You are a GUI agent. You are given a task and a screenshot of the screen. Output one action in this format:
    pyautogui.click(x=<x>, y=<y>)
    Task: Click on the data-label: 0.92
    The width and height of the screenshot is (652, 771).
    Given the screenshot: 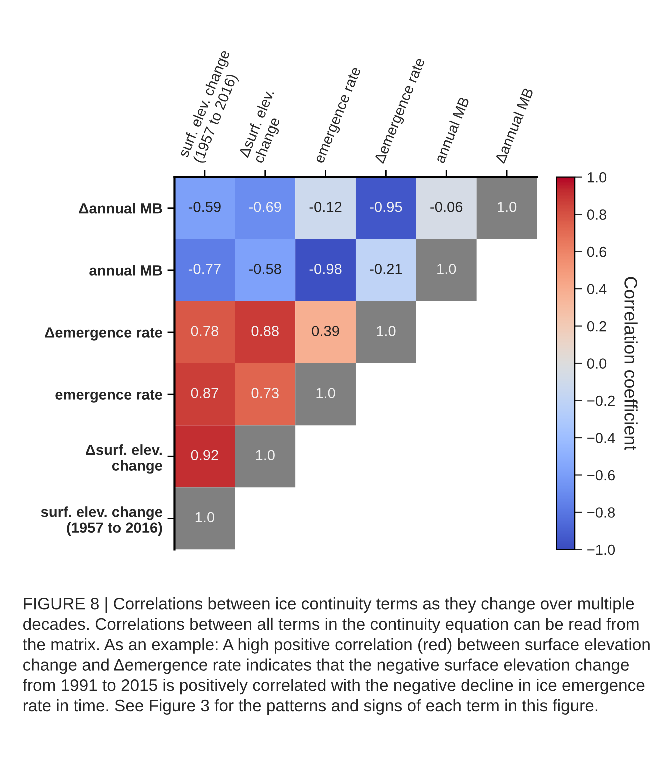 What is the action you would take?
    pyautogui.click(x=204, y=455)
    